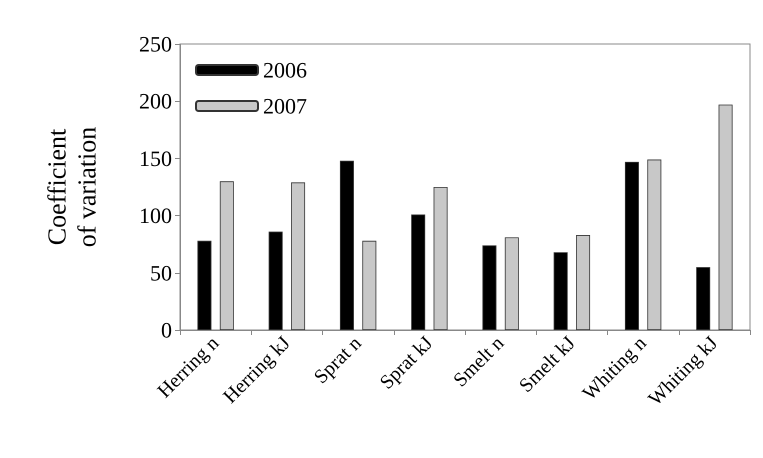 This screenshot has width=763, height=458. I want to click on legend-label: 2006, so click(285, 70).